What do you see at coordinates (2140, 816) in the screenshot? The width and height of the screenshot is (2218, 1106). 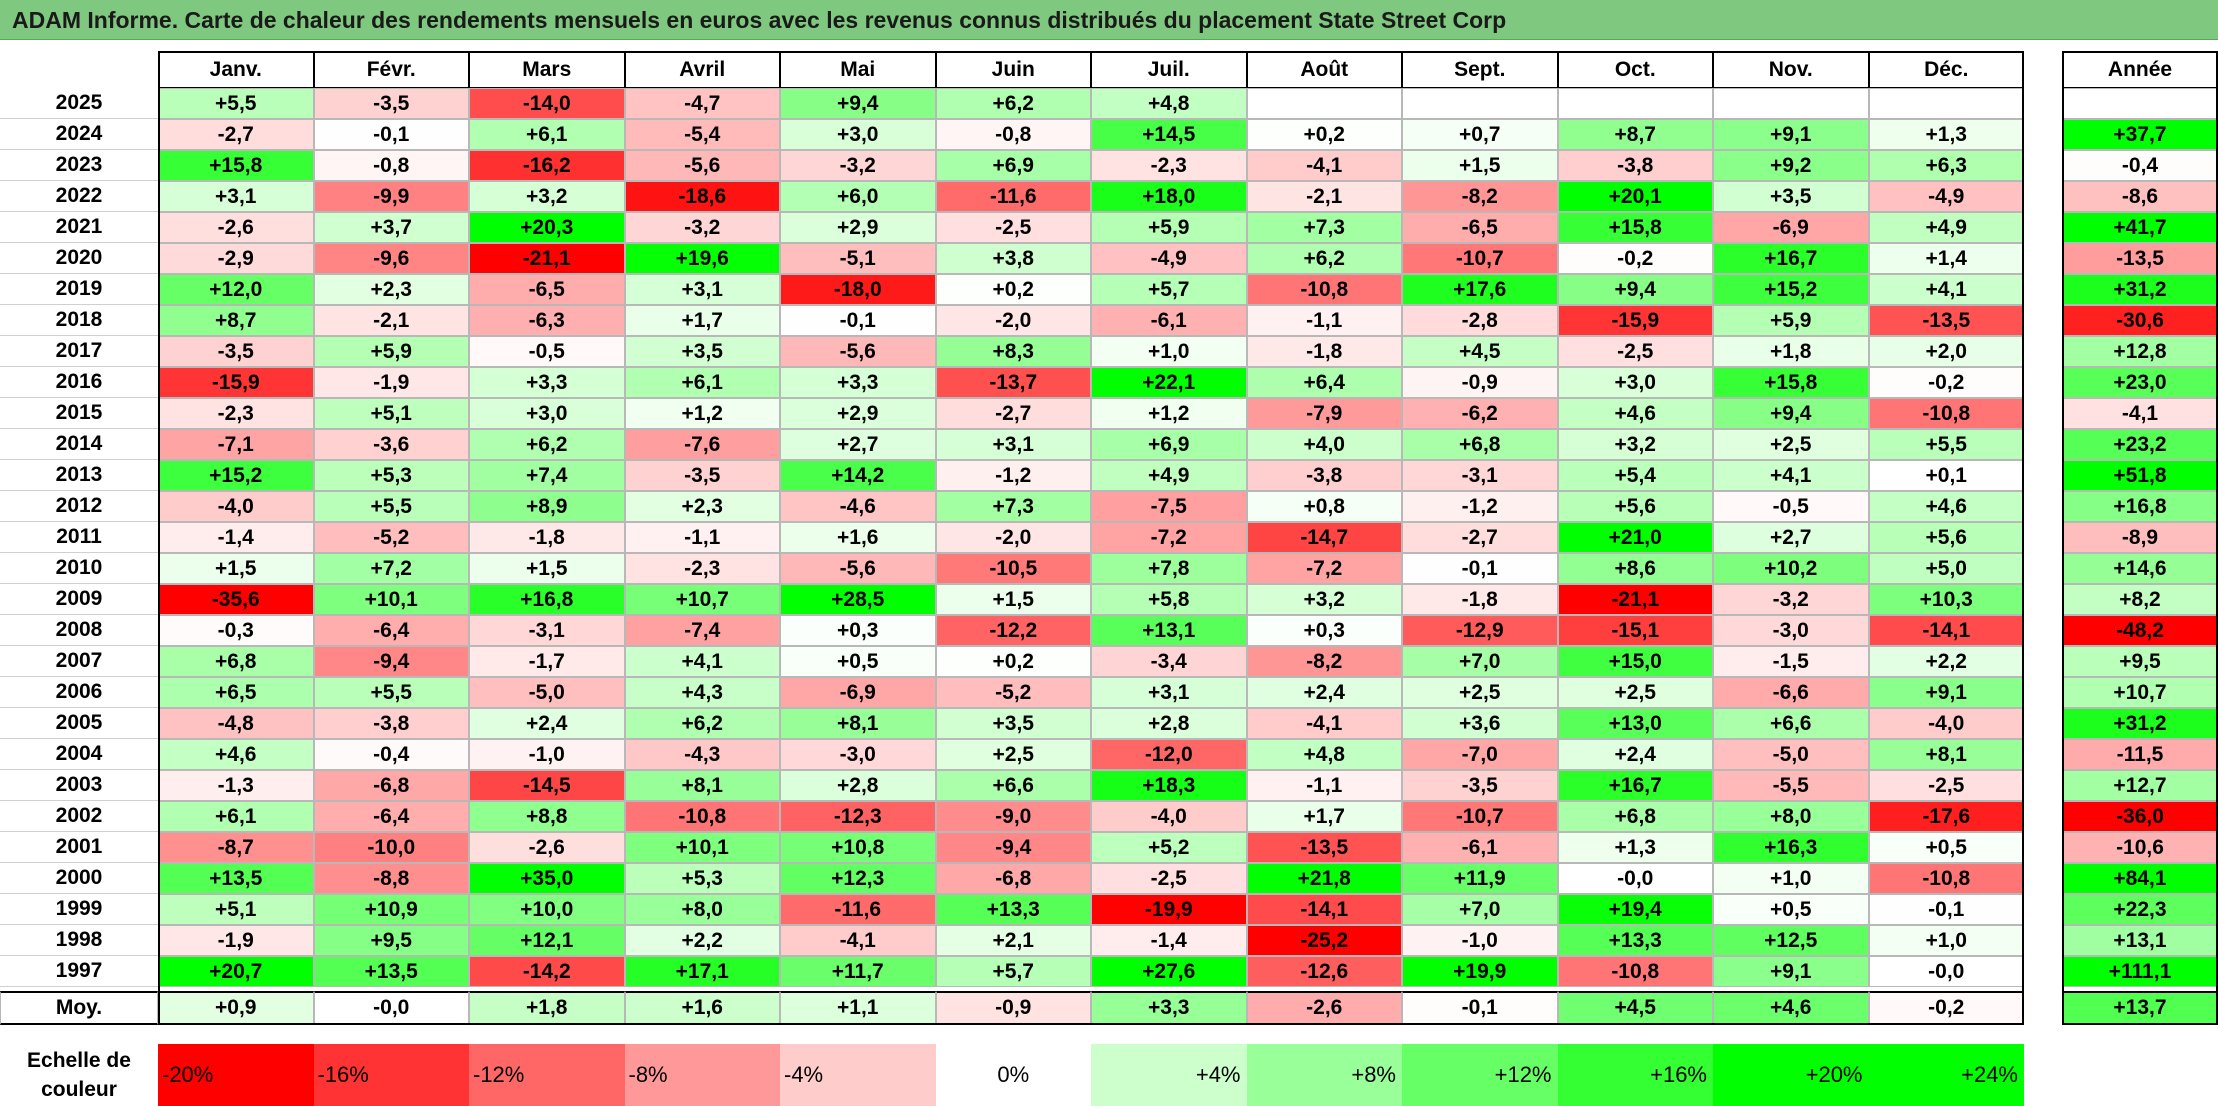 I see `annual-cell: -36,0` at bounding box center [2140, 816].